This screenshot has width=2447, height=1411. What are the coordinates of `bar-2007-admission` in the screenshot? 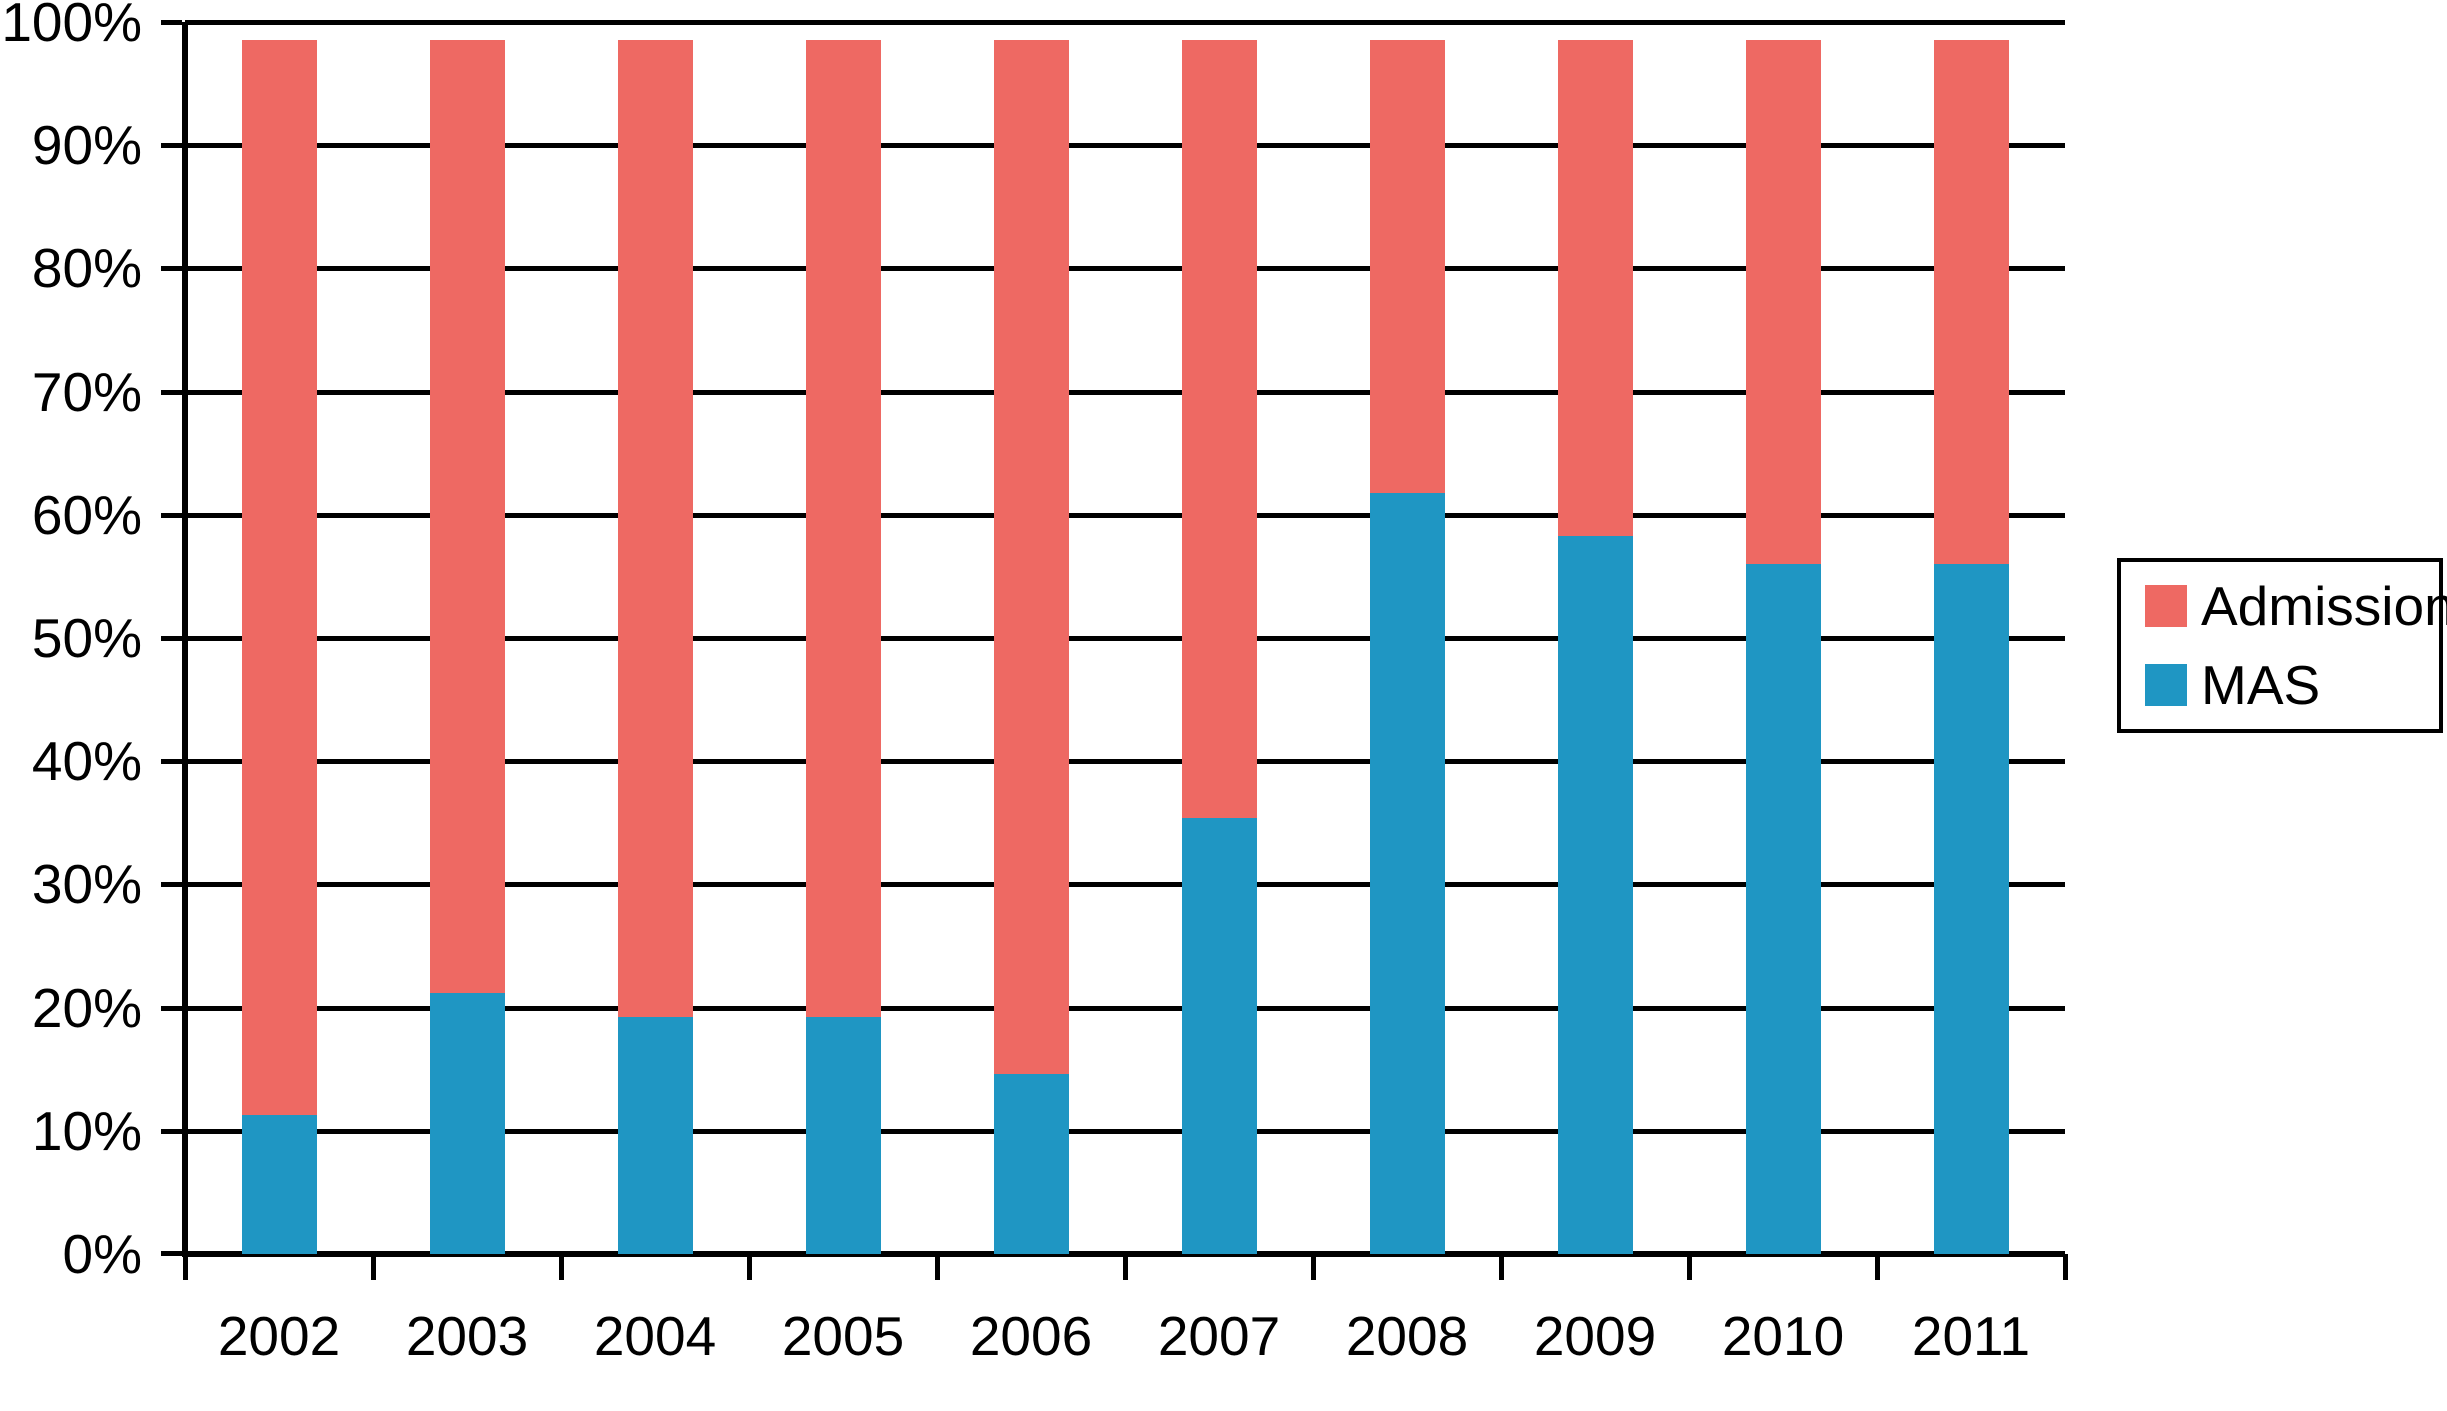 It's located at (1219, 429).